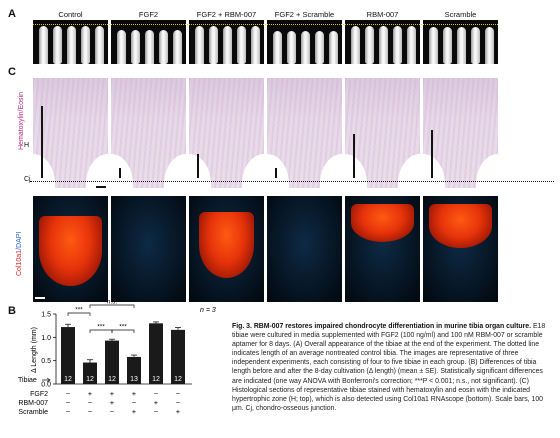 The height and width of the screenshot is (438, 560). What do you see at coordinates (27, 380) in the screenshot?
I see `tibiae-label: Tibiae` at bounding box center [27, 380].